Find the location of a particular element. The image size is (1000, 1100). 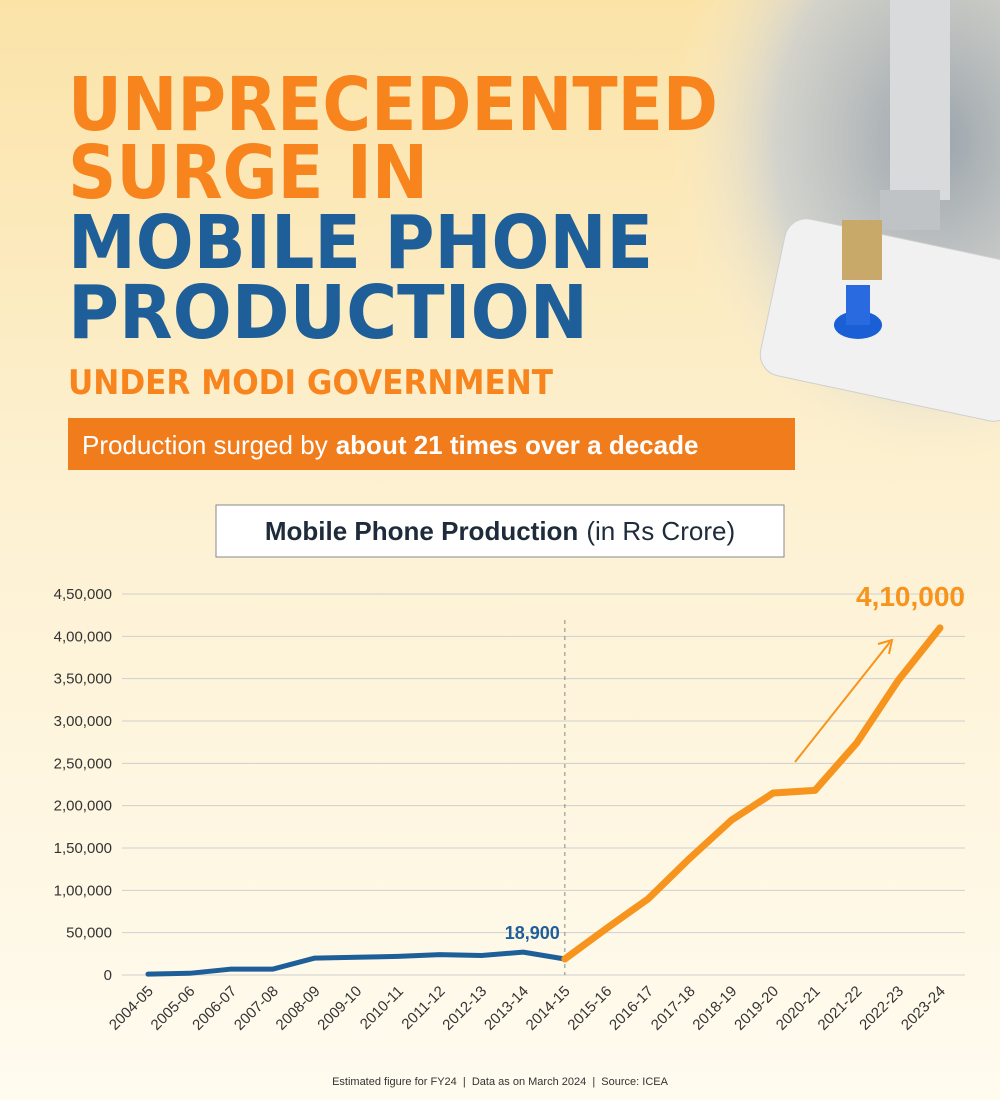

title-line: MOBILE PHONE is located at coordinates (360, 243).